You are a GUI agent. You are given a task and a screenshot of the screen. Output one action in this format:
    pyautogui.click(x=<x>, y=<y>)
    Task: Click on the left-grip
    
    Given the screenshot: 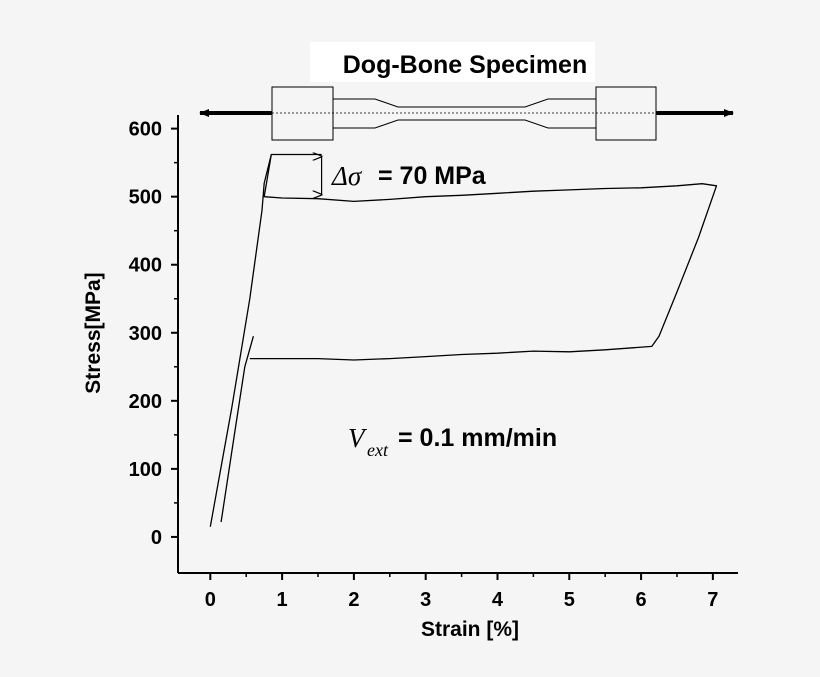 What is the action you would take?
    pyautogui.click(x=302, y=113)
    